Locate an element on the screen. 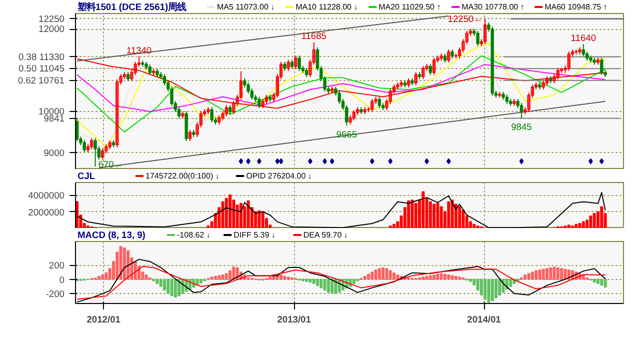 This screenshot has height=341, width=643. x-tick-label: 2013/01 is located at coordinates (294, 319).